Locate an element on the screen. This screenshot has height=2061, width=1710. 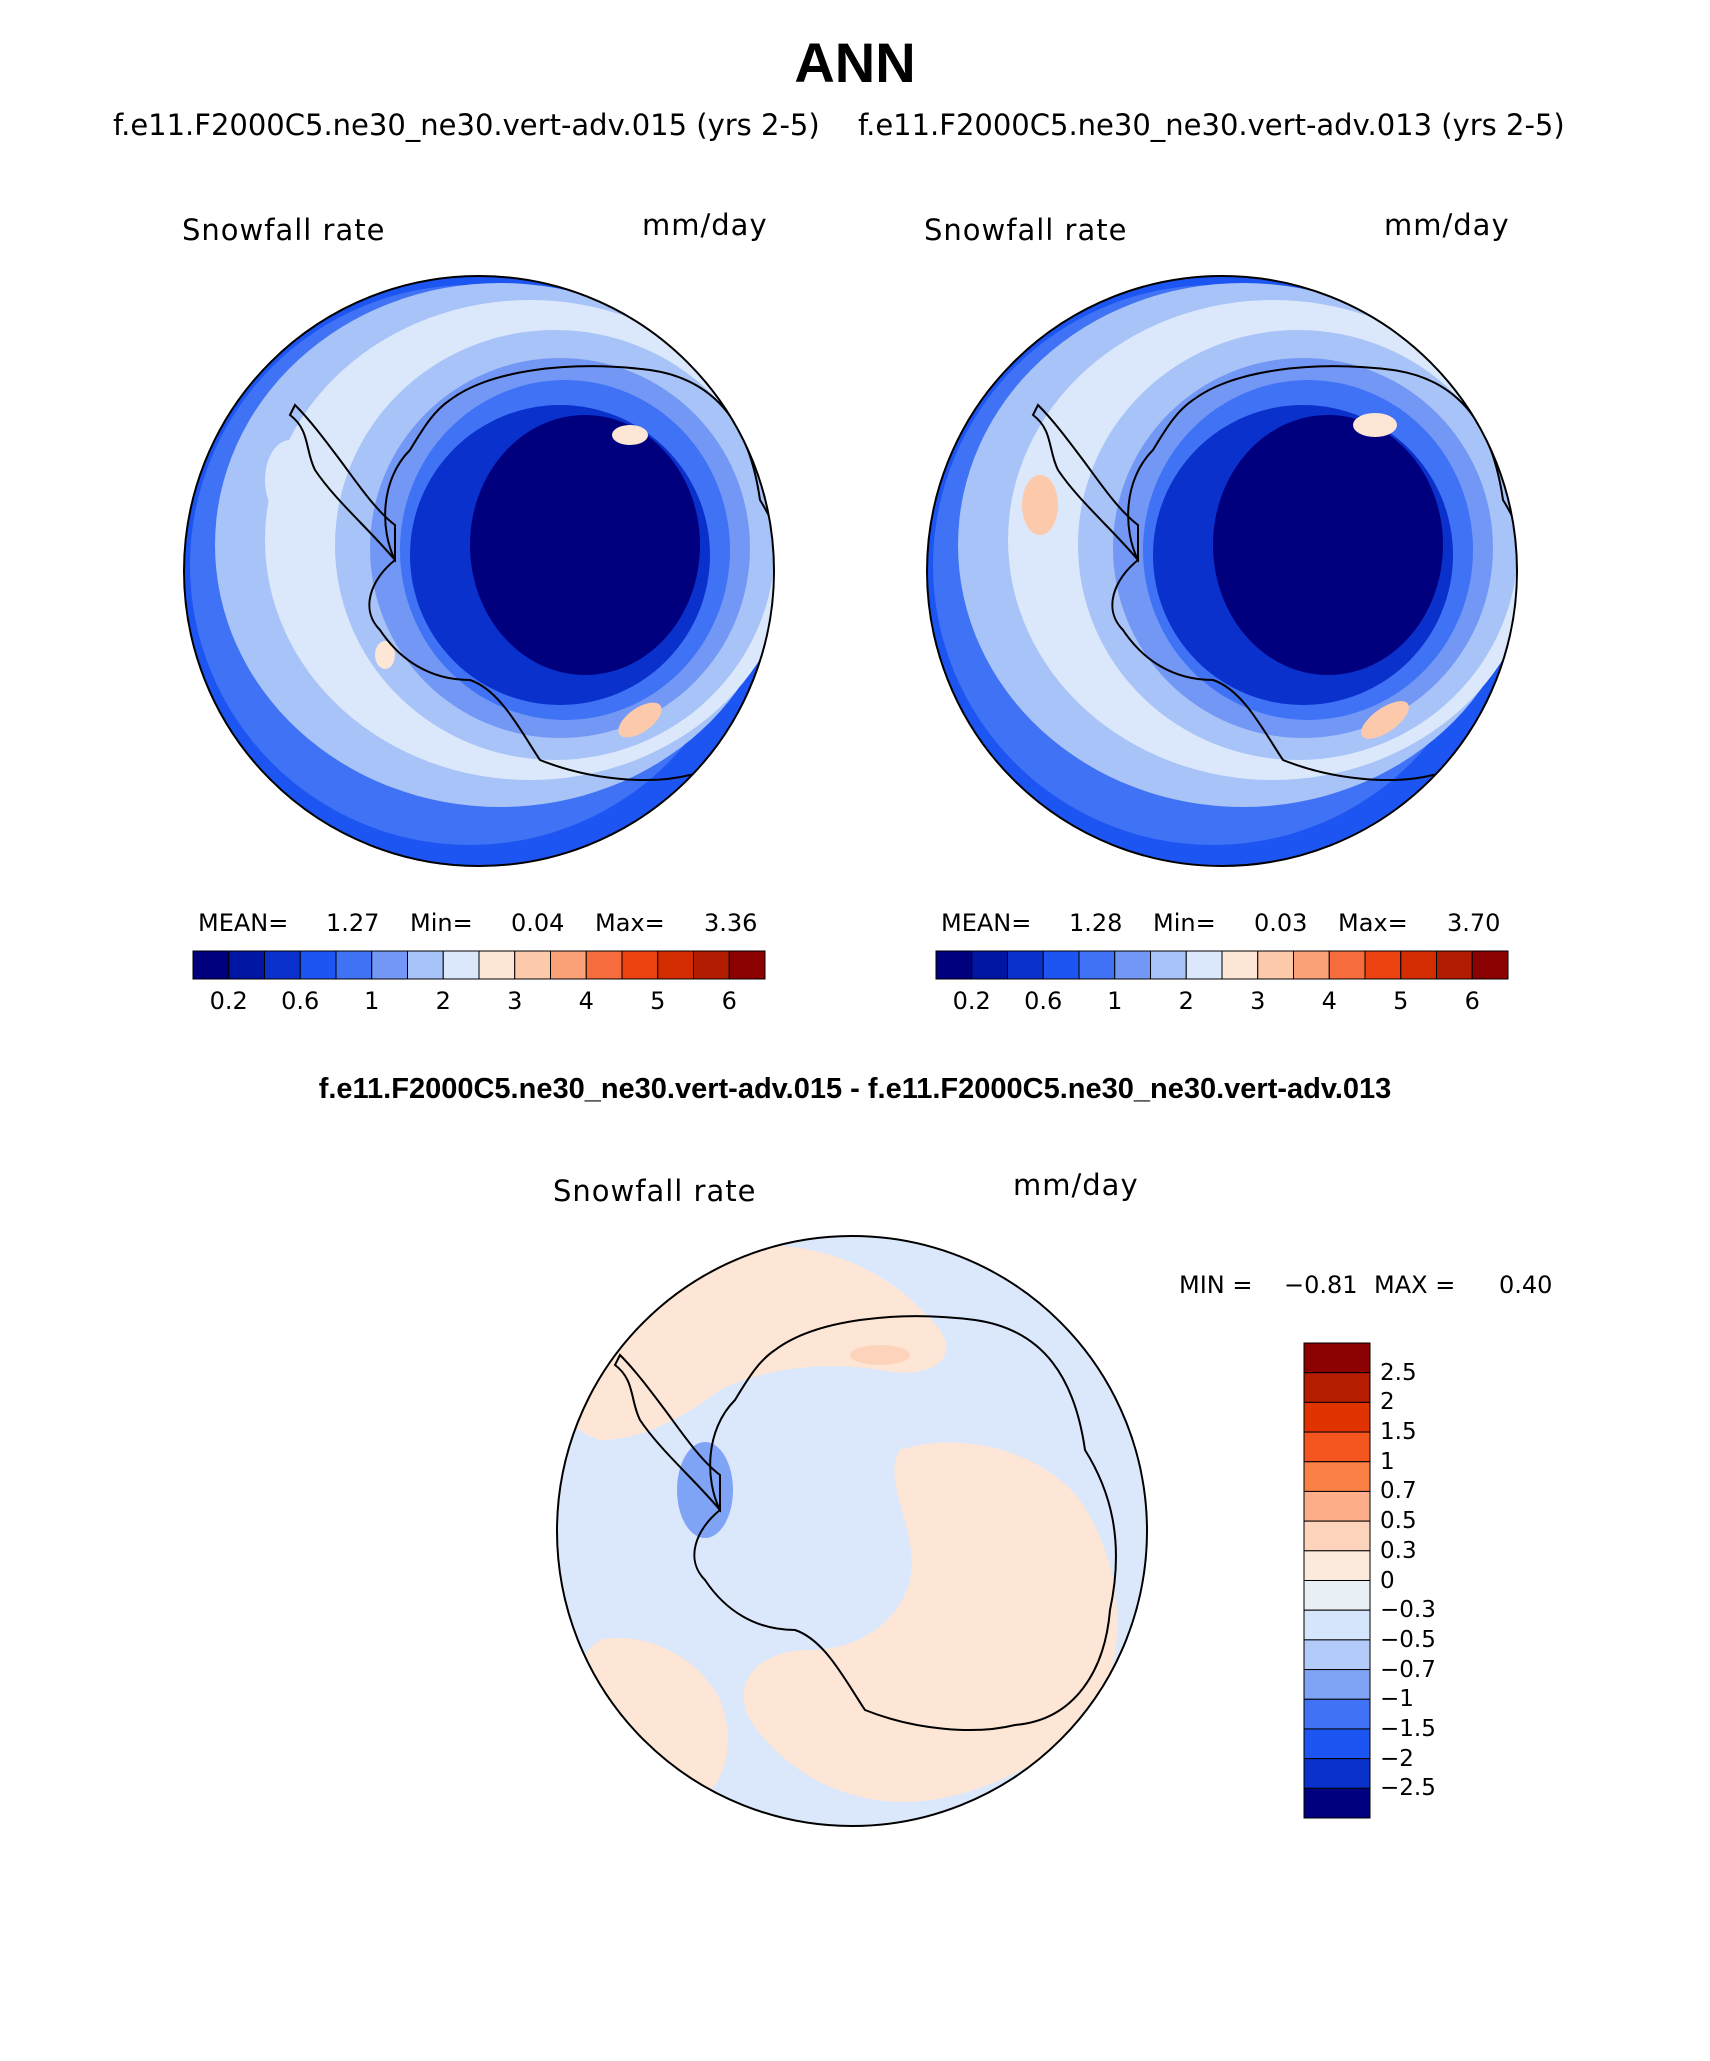
panel1-units-label: mm/day is located at coordinates (705, 225).